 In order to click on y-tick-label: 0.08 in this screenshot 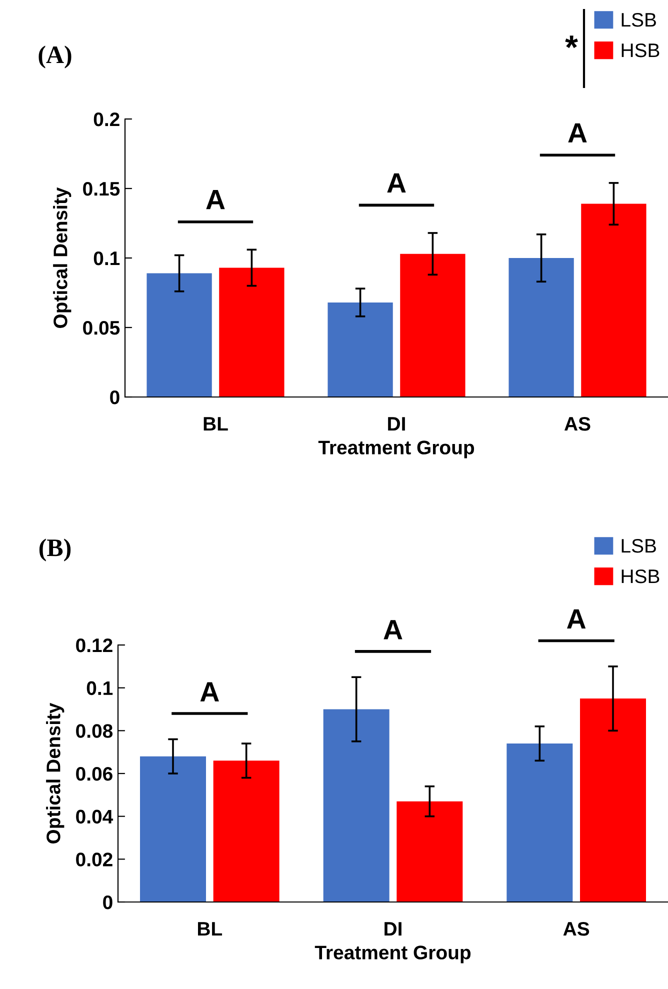, I will do `click(94, 731)`.